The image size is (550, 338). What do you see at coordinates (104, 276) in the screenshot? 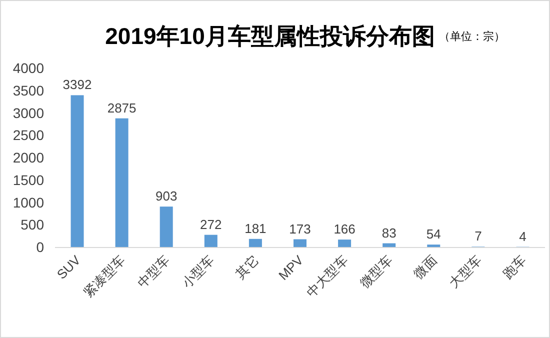
I see `x-tick-label: 紧凑型车` at bounding box center [104, 276].